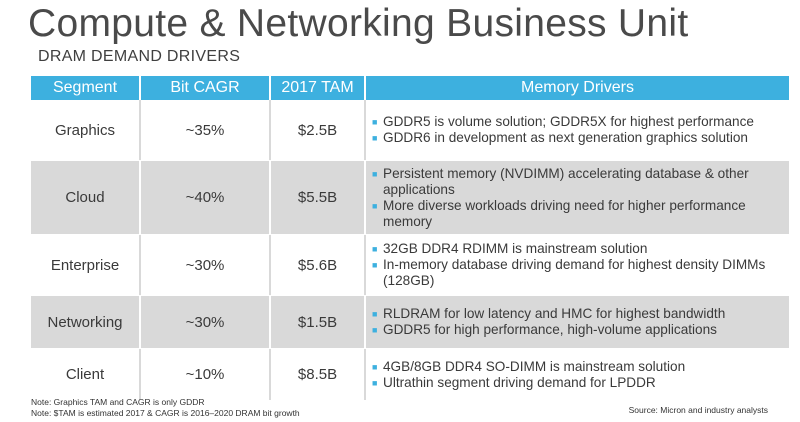  Describe the element at coordinates (86, 197) in the screenshot. I see `segment-cell: Cloud` at that location.